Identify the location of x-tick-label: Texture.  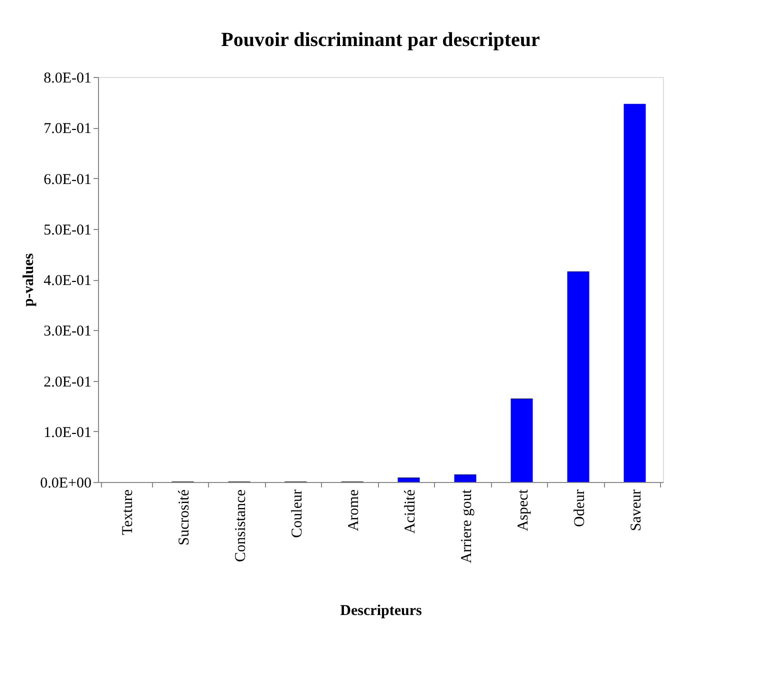
(128, 512).